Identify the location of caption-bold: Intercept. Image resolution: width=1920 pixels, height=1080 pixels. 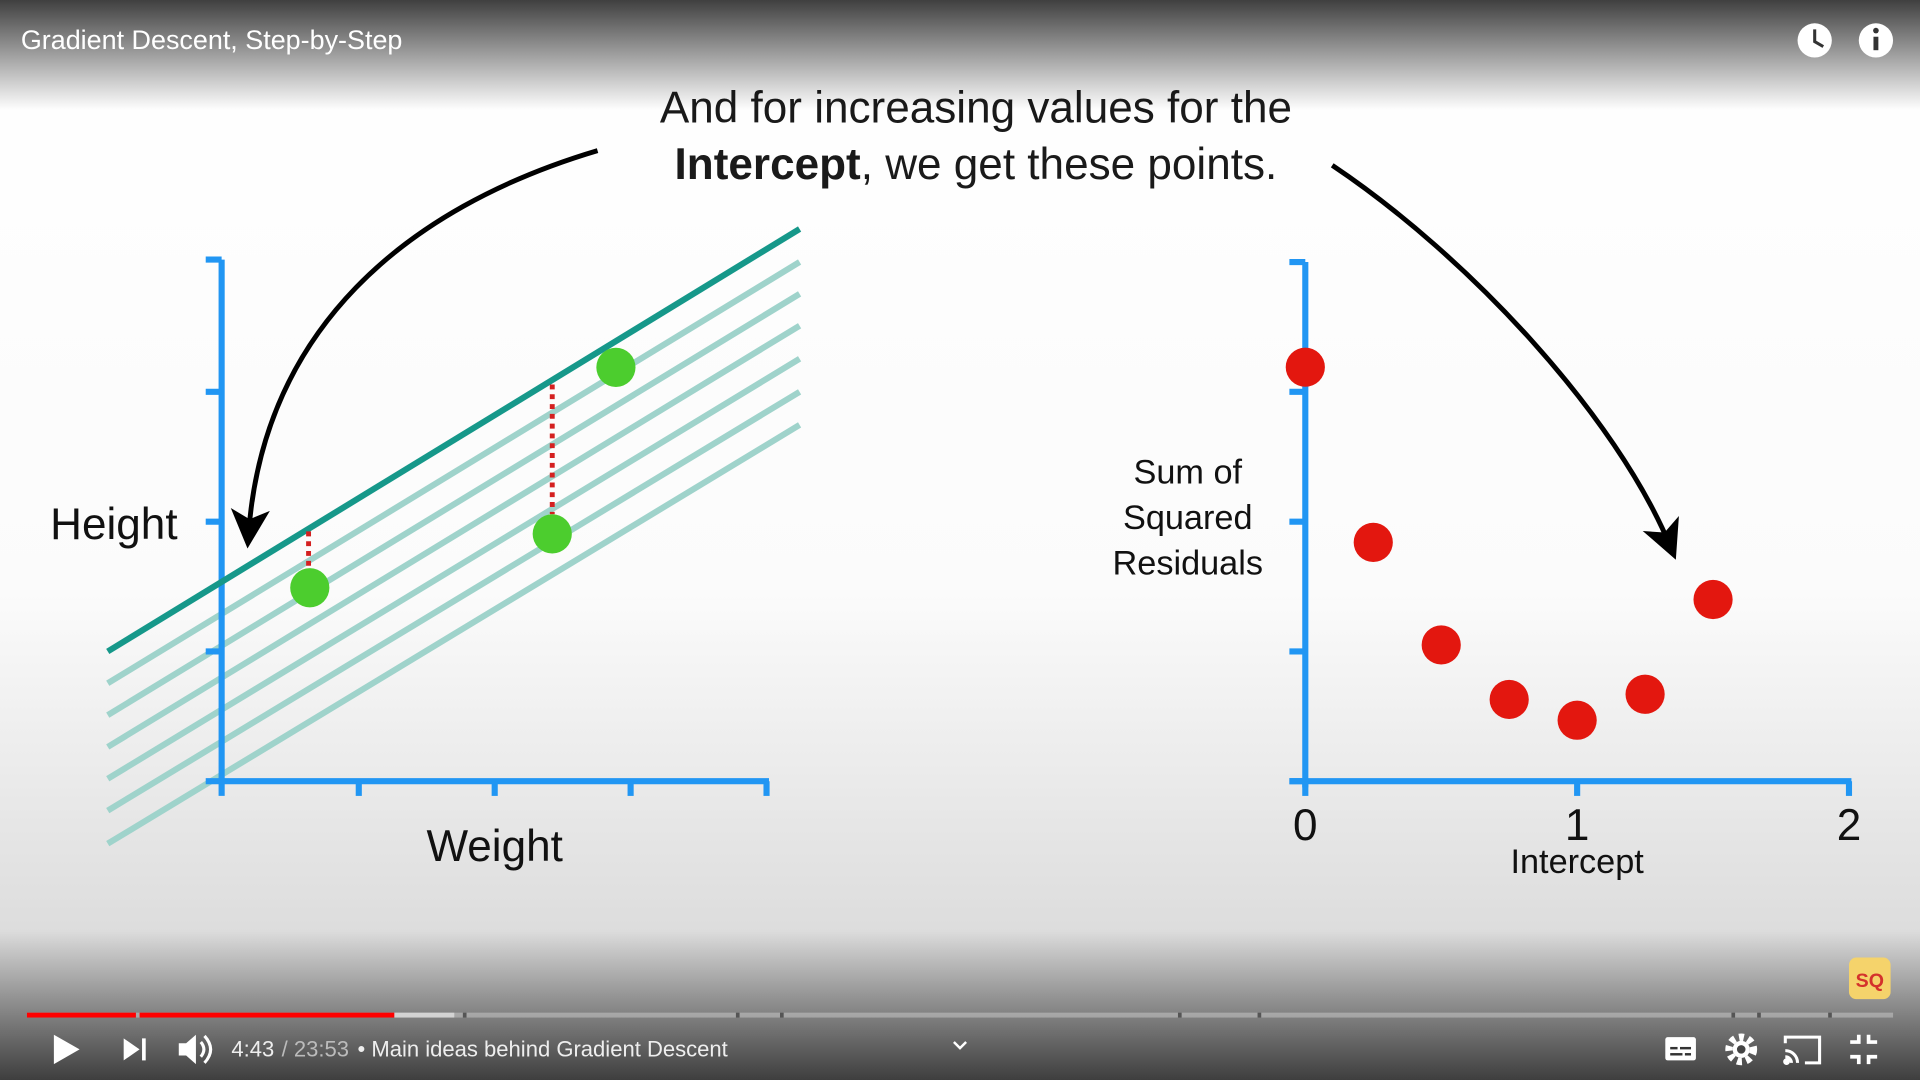
(768, 164).